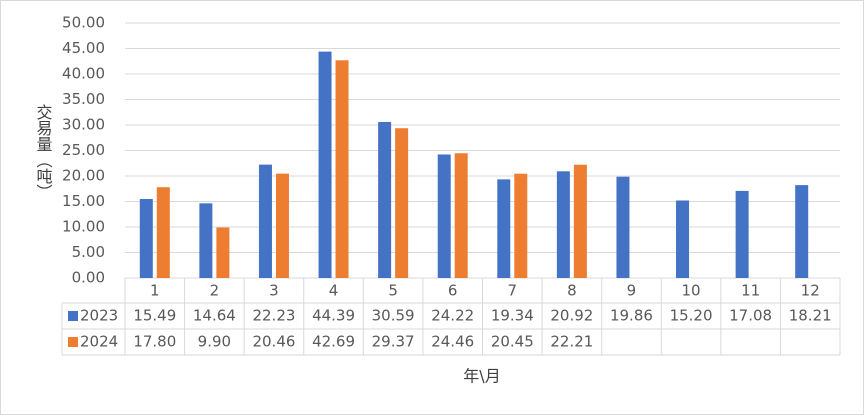 The width and height of the screenshot is (864, 415). I want to click on y-tick-label: 50.00, so click(83, 23).